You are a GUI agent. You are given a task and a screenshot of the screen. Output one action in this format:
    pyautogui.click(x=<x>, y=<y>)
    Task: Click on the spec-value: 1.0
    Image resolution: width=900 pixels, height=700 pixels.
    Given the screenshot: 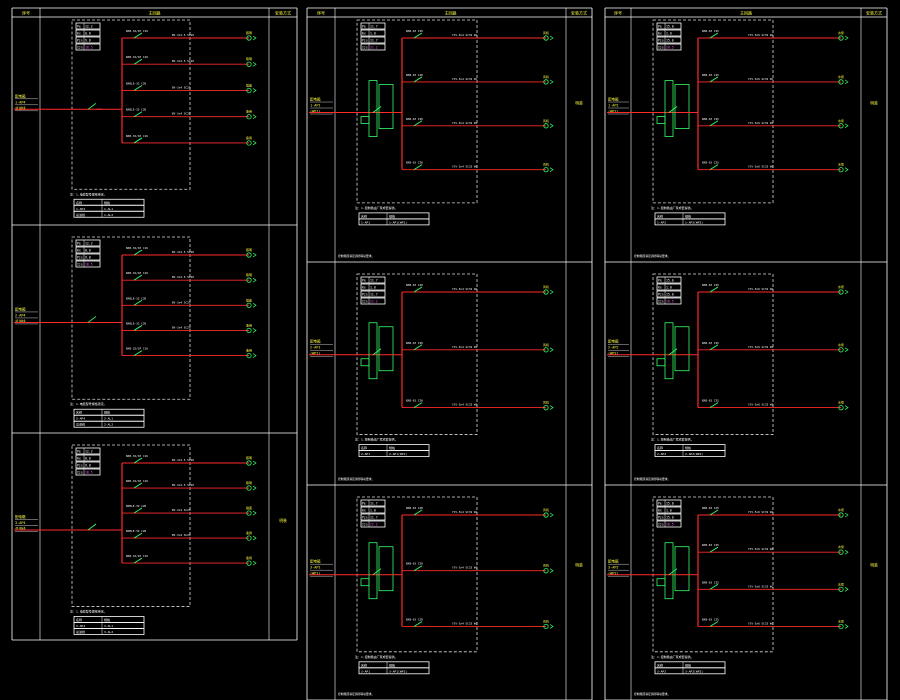 What is the action you would take?
    pyautogui.click(x=373, y=34)
    